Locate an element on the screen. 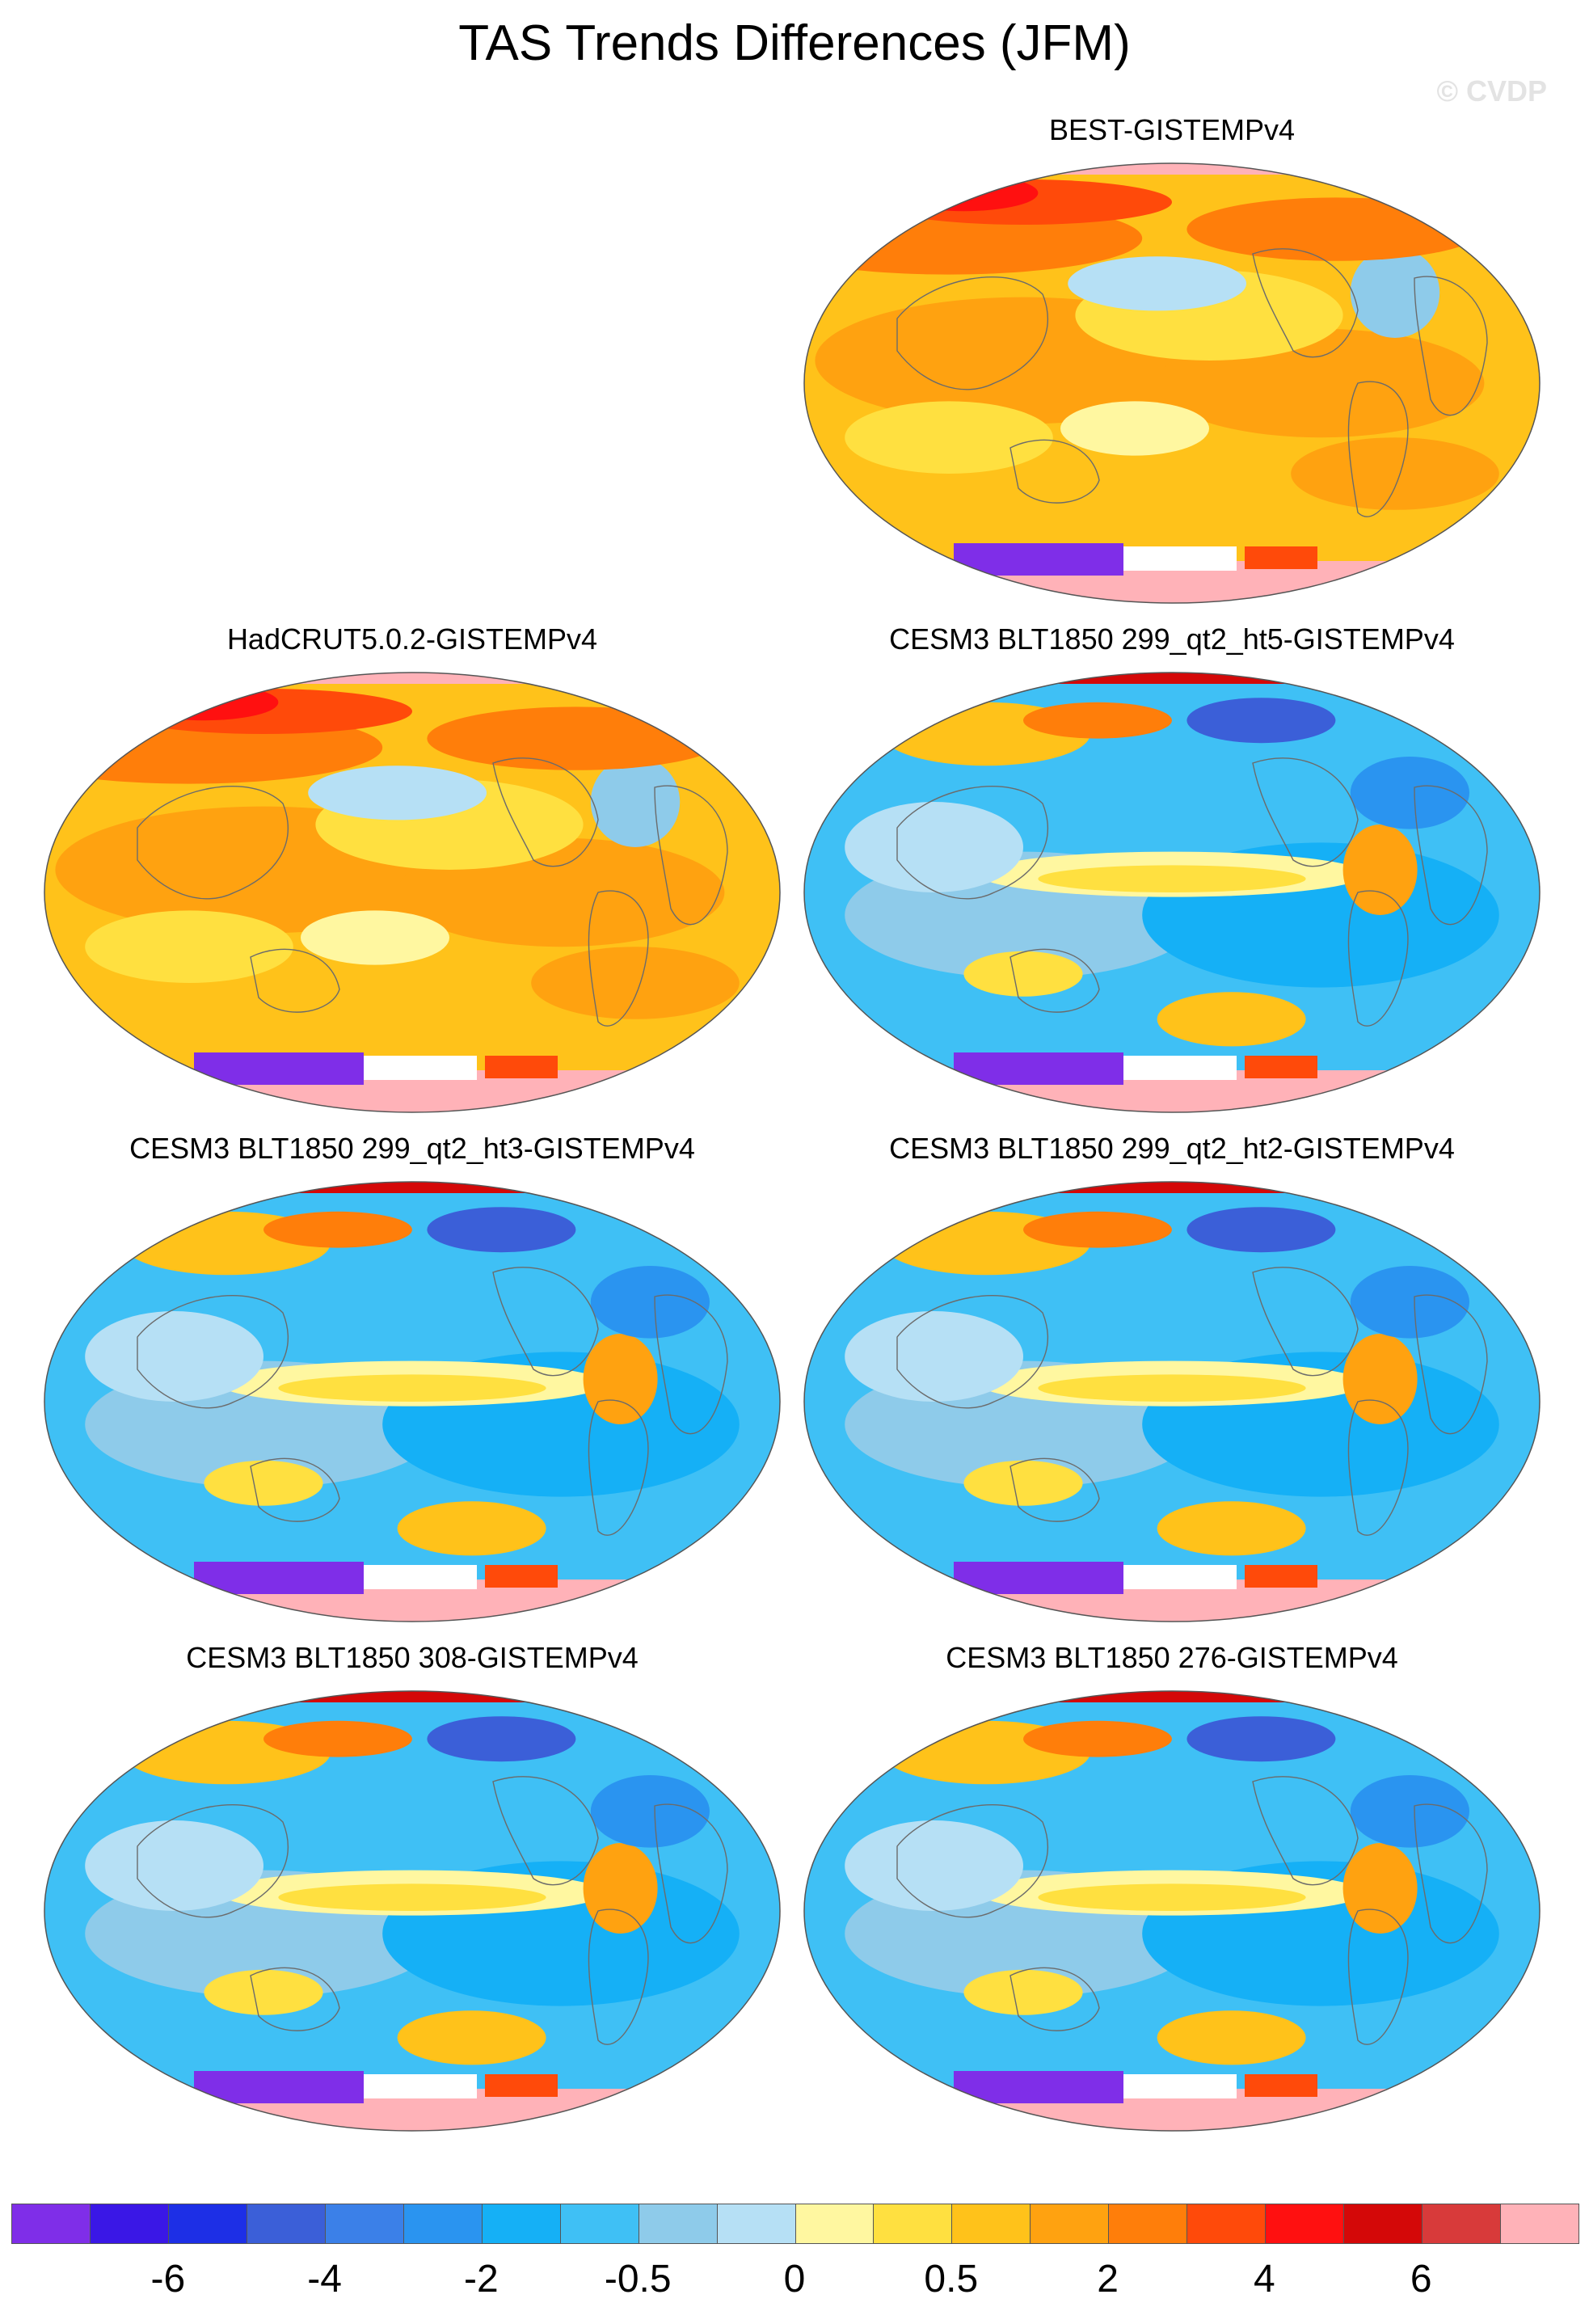 Image resolution: width=1589 pixels, height=2324 pixels. colorbar-tick-label: -6 is located at coordinates (168, 2279).